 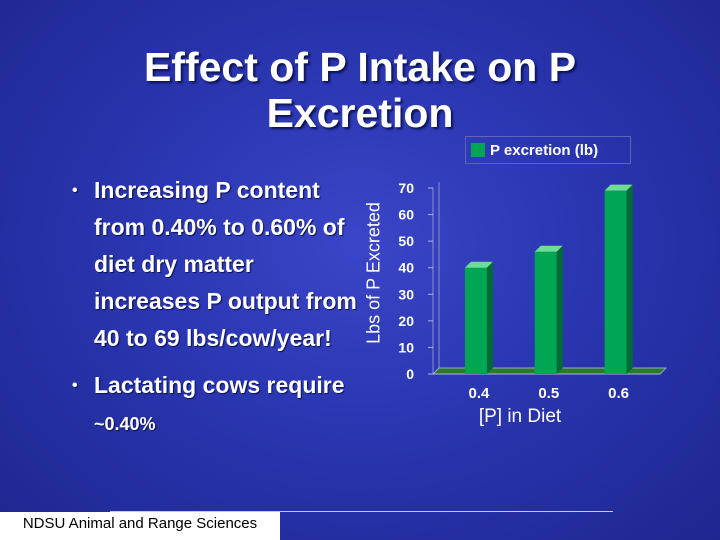 What do you see at coordinates (406, 321) in the screenshot?
I see `y-tick-label: 20` at bounding box center [406, 321].